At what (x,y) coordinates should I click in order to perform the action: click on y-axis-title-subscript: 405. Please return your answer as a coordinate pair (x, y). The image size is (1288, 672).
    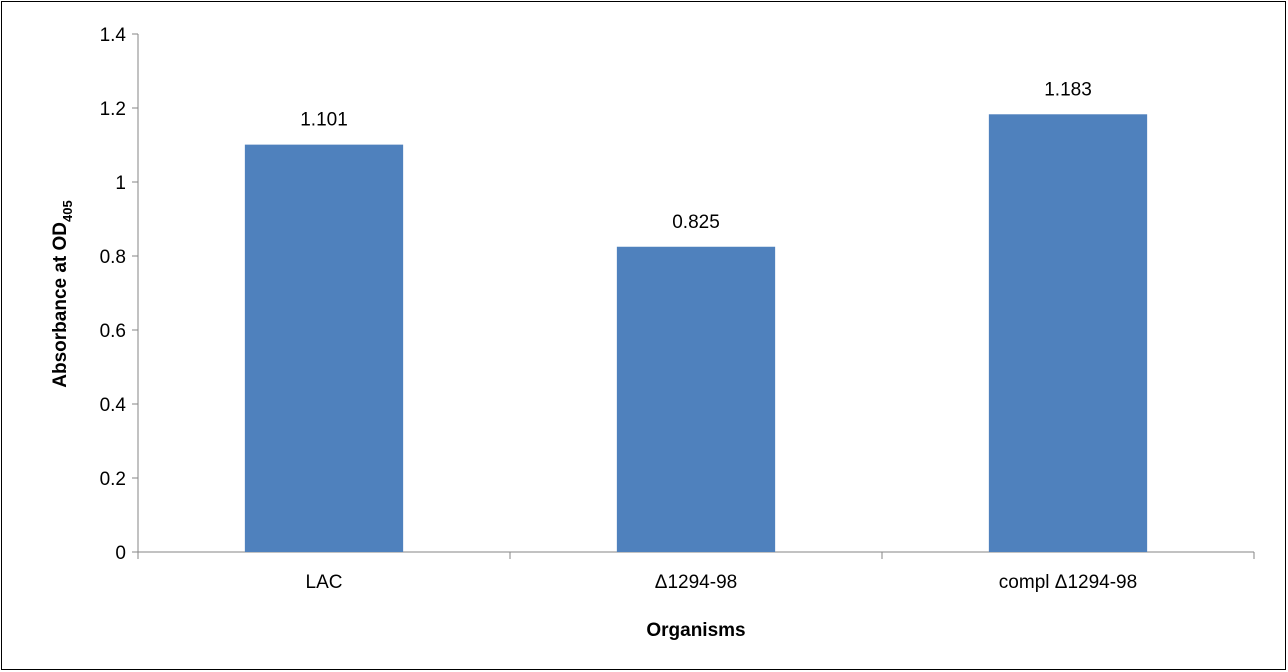
    Looking at the image, I should click on (67, 211).